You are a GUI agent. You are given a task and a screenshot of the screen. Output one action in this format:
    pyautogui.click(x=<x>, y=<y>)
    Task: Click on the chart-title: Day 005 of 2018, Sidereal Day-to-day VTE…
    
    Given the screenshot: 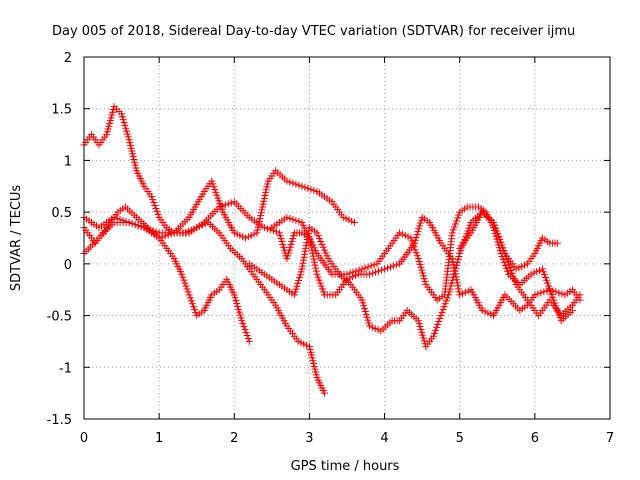 What is the action you would take?
    pyautogui.click(x=313, y=31)
    